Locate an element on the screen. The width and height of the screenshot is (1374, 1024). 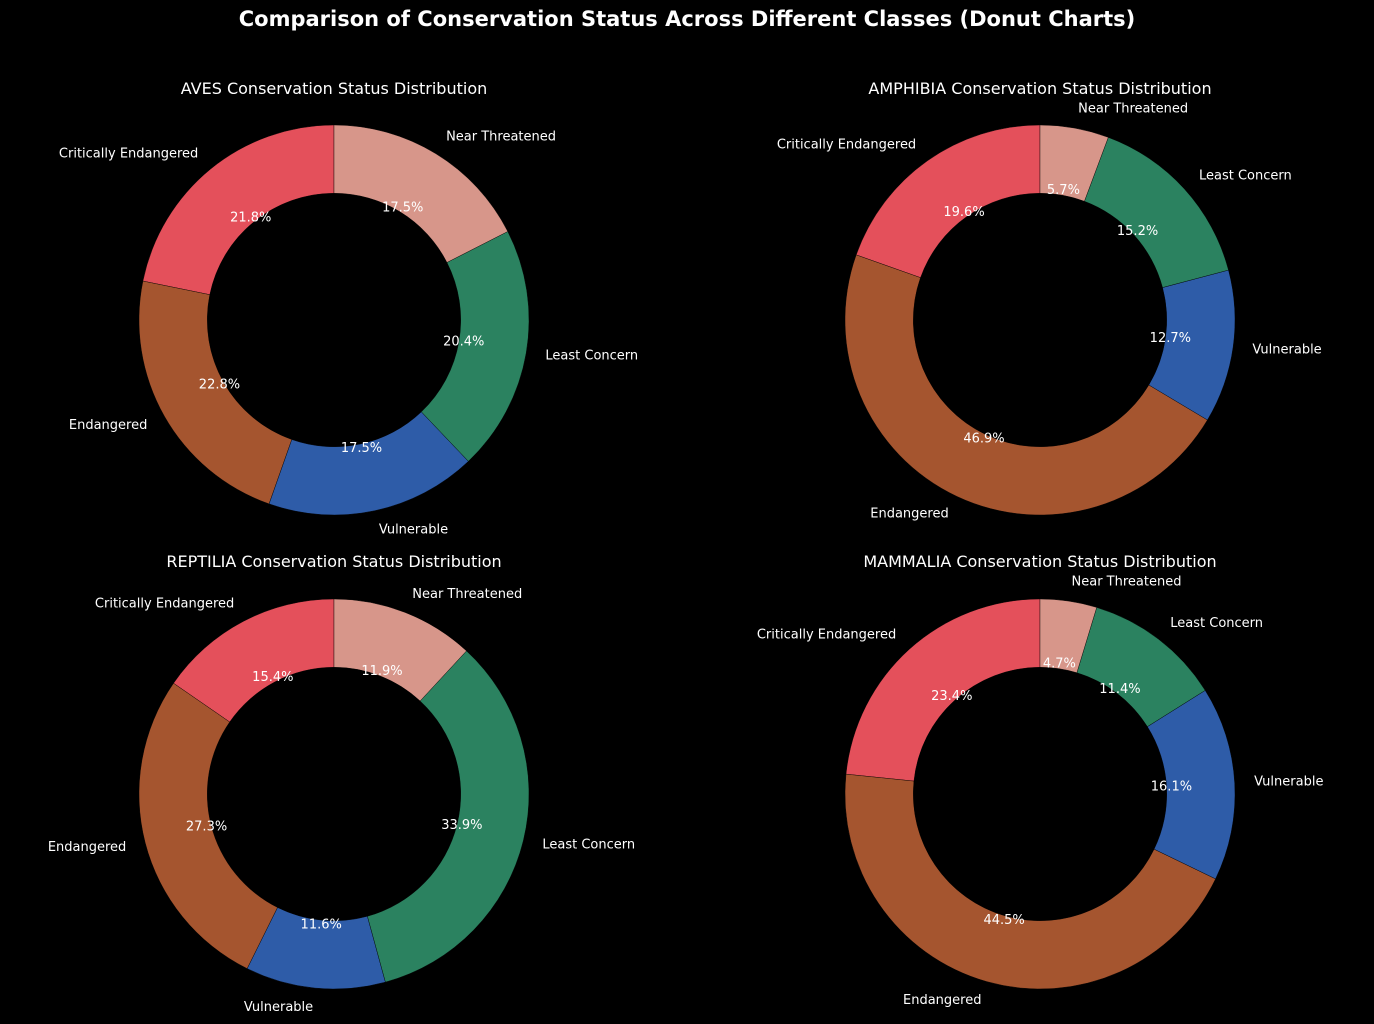
pct-label-endangered: 27.3% is located at coordinates (206, 826).